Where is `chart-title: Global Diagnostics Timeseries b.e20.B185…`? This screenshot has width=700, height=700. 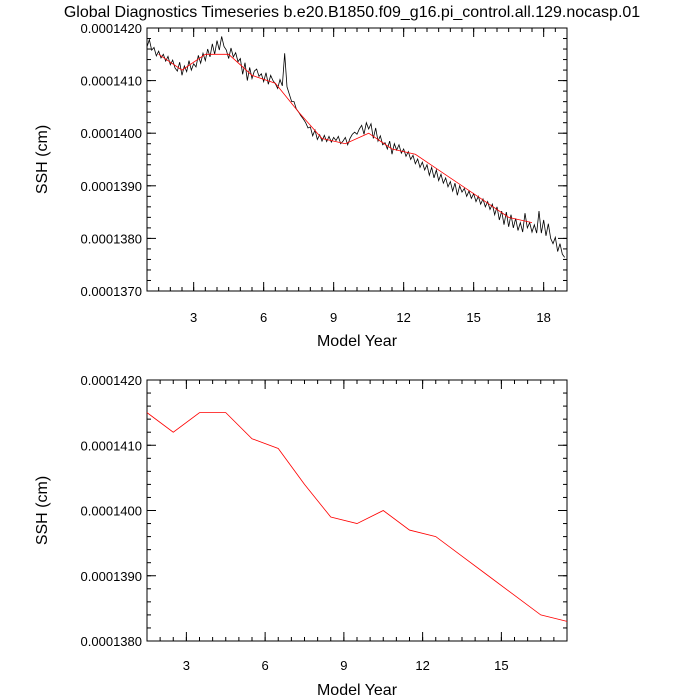 chart-title: Global Diagnostics Timeseries b.e20.B185… is located at coordinates (352, 12).